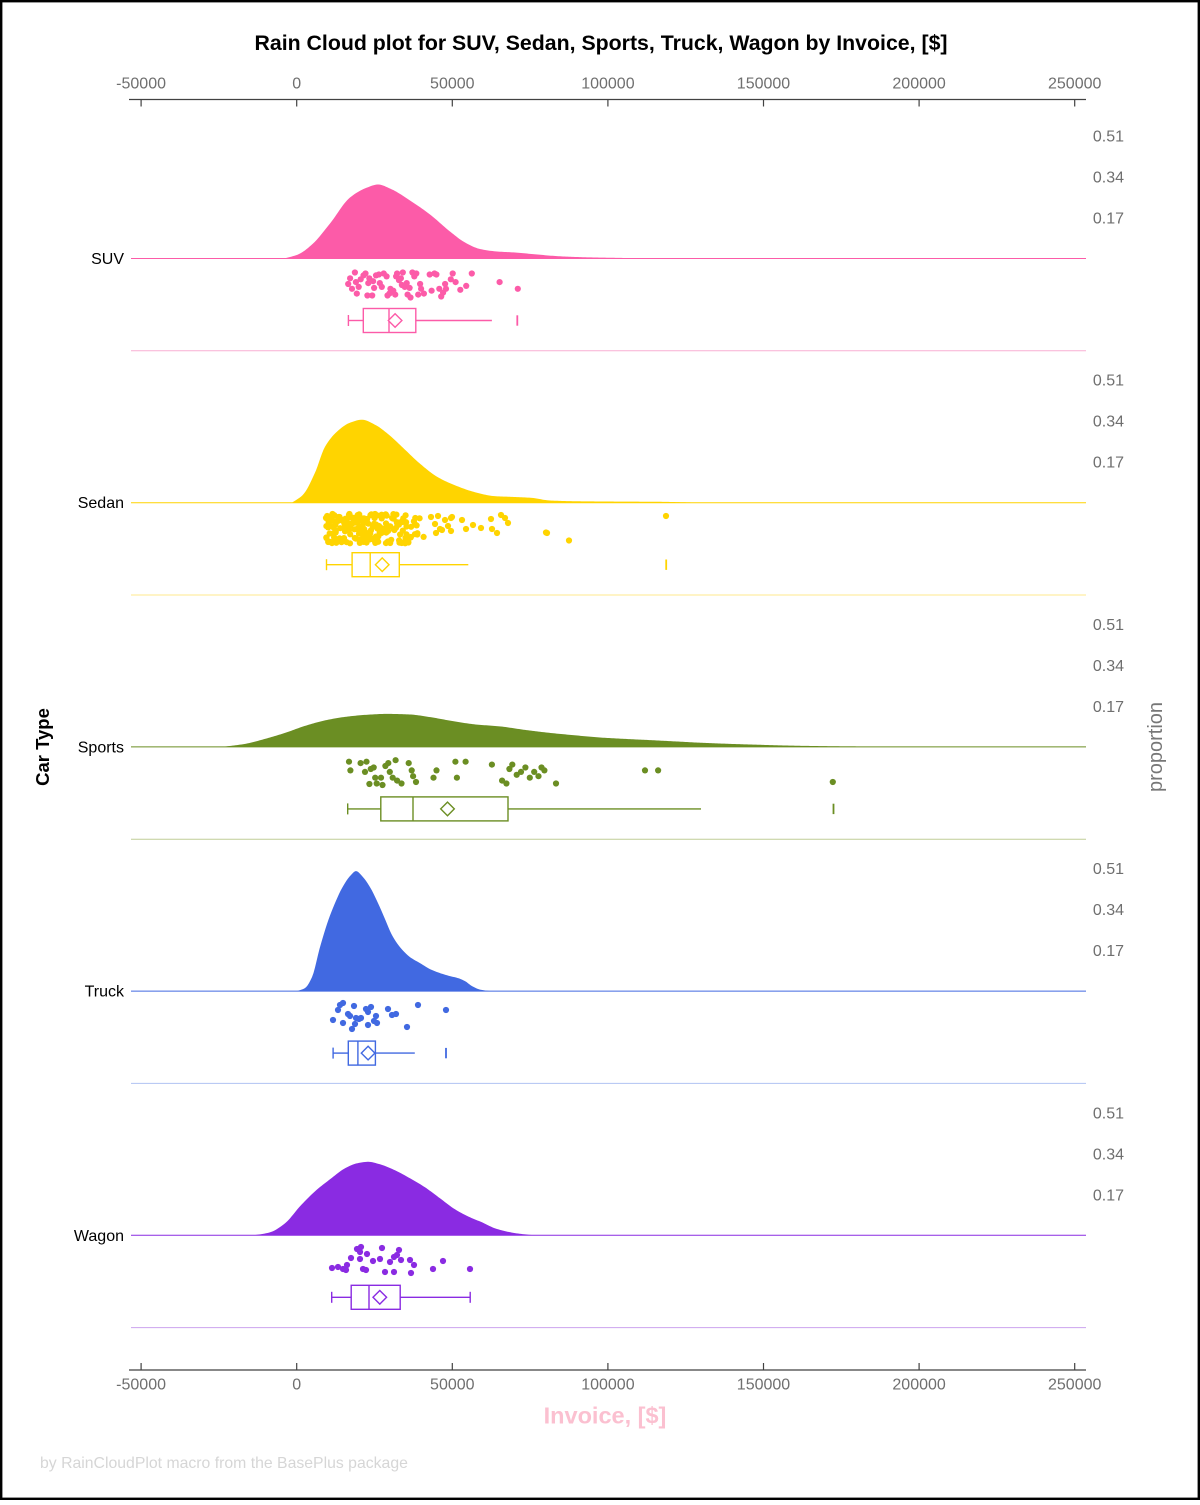  What do you see at coordinates (1156, 747) in the screenshot?
I see `svg-text: proportion` at bounding box center [1156, 747].